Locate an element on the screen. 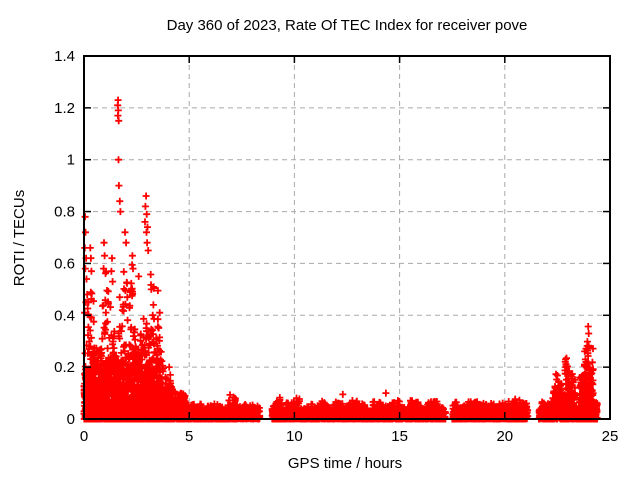 This screenshot has width=640, height=485. x-tick-label: 10 is located at coordinates (294, 436).